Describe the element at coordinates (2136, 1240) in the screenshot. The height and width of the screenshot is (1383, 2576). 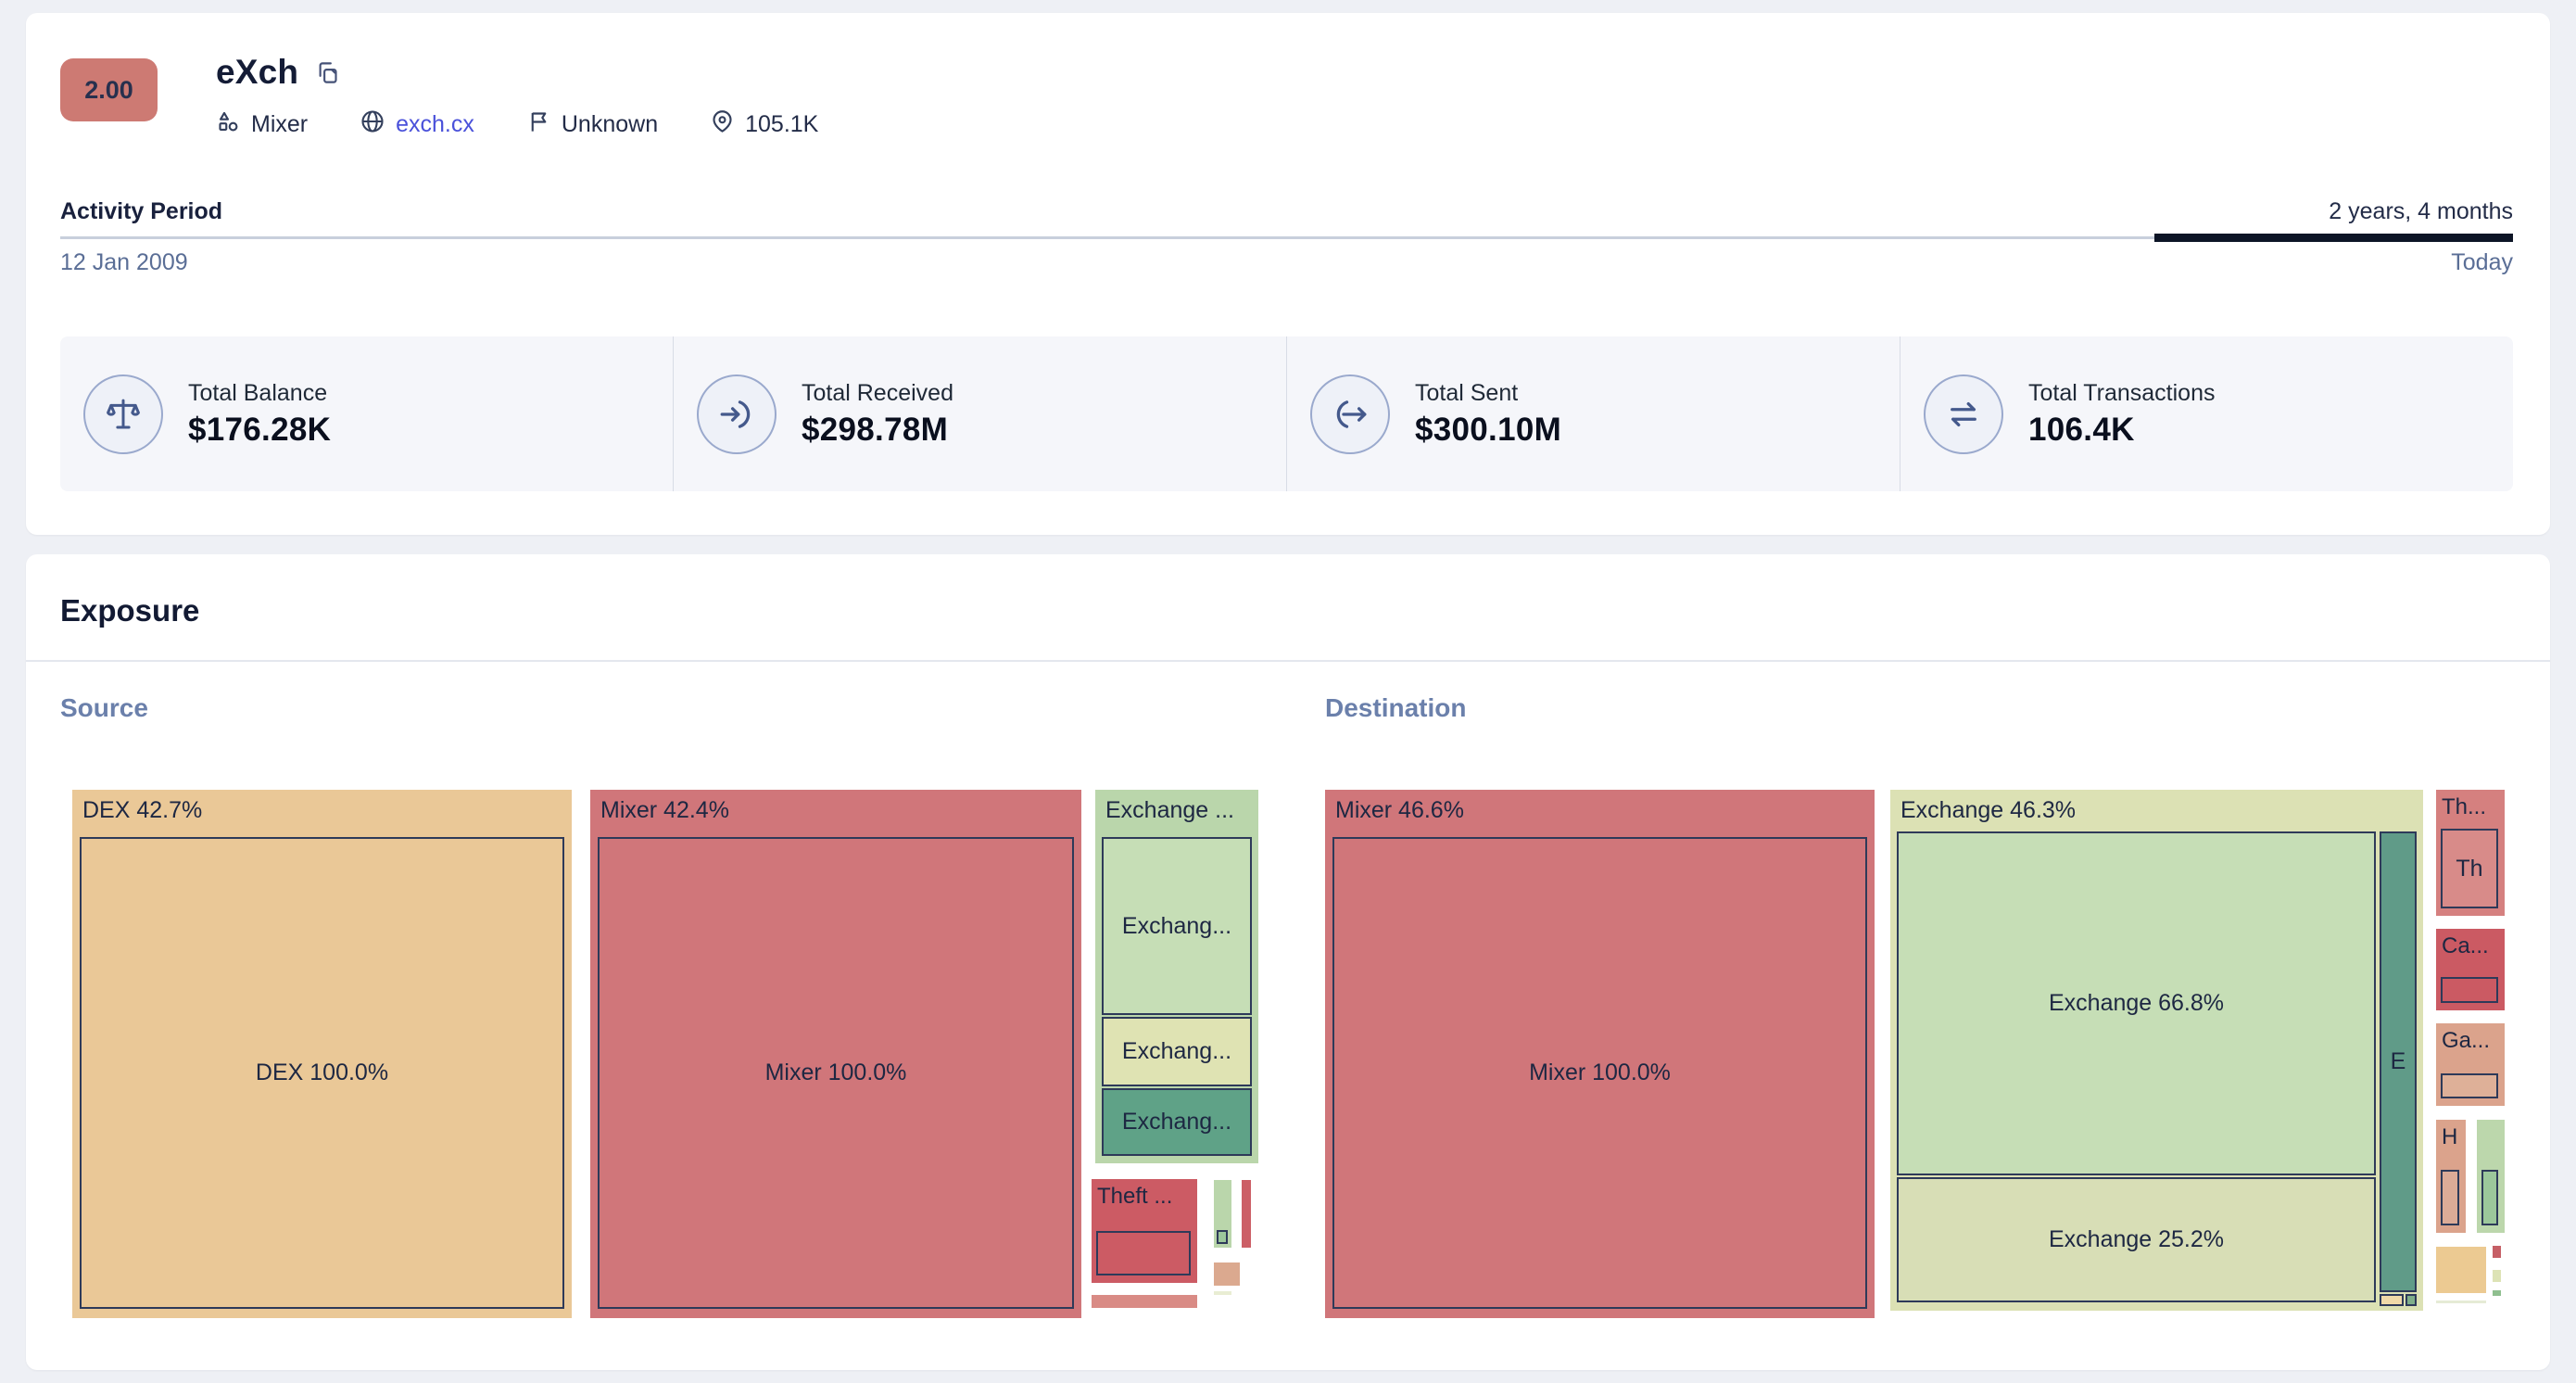
I see `treemap-subcell-exchange: Exchange 25.2%` at that location.